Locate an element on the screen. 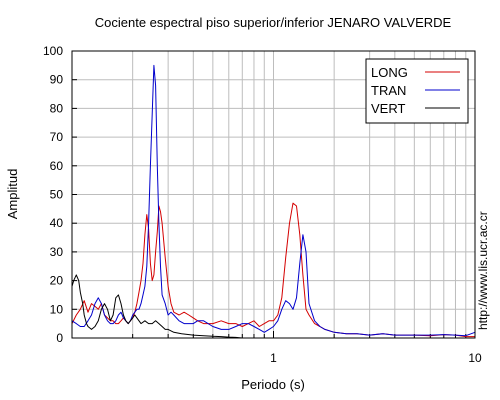  legend-label-vert: VERT is located at coordinates (388, 108).